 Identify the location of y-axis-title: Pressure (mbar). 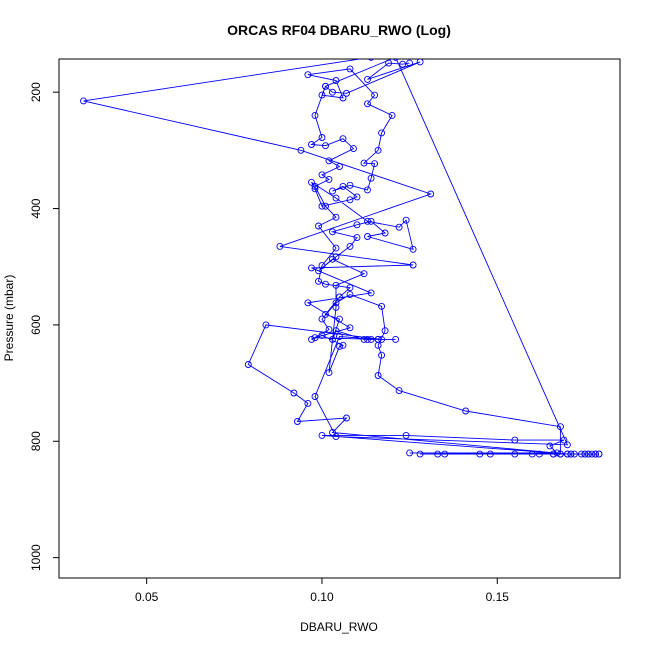
(9, 318).